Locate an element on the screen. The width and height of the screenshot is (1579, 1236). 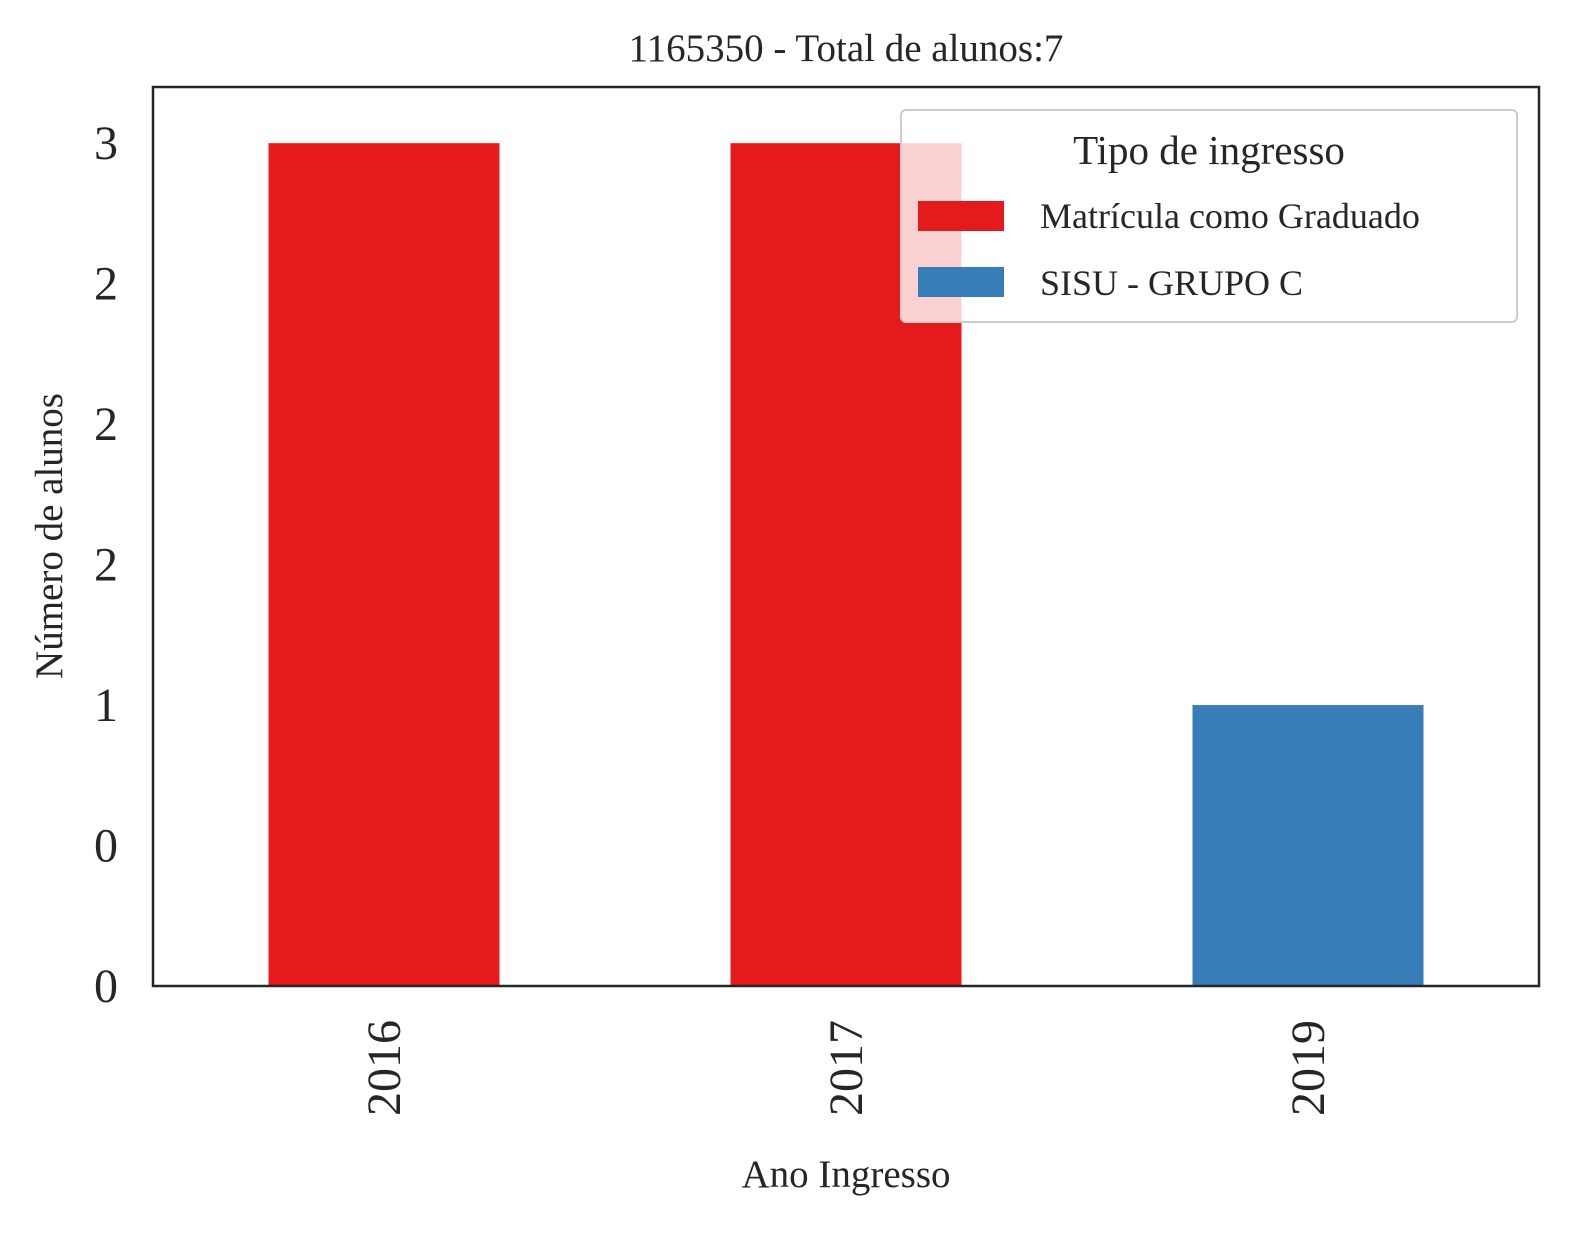
x-tick-label: 2016 is located at coordinates (384, 1068).